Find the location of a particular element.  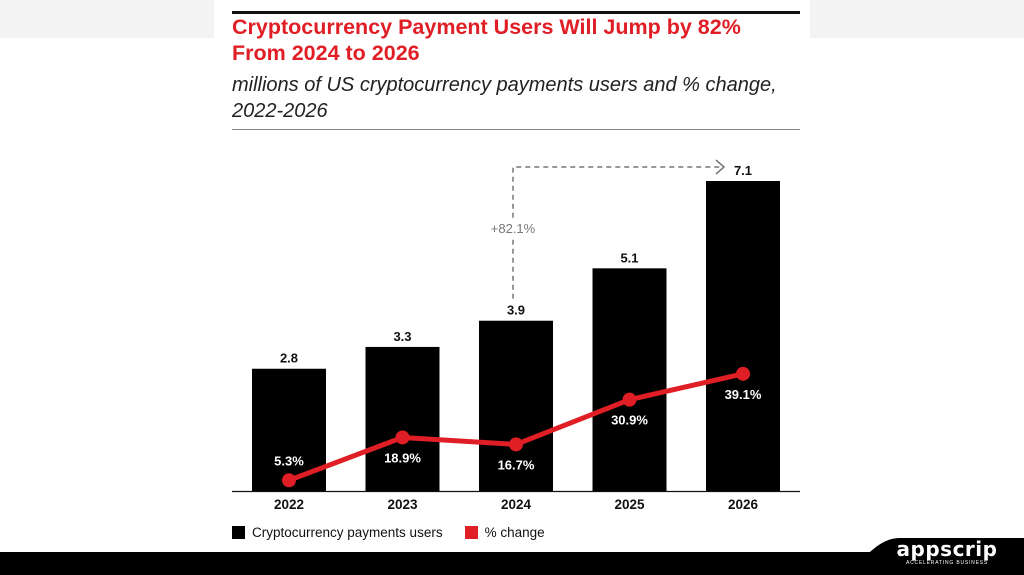

bar-value-label-2025: 5.1 is located at coordinates (629, 257).